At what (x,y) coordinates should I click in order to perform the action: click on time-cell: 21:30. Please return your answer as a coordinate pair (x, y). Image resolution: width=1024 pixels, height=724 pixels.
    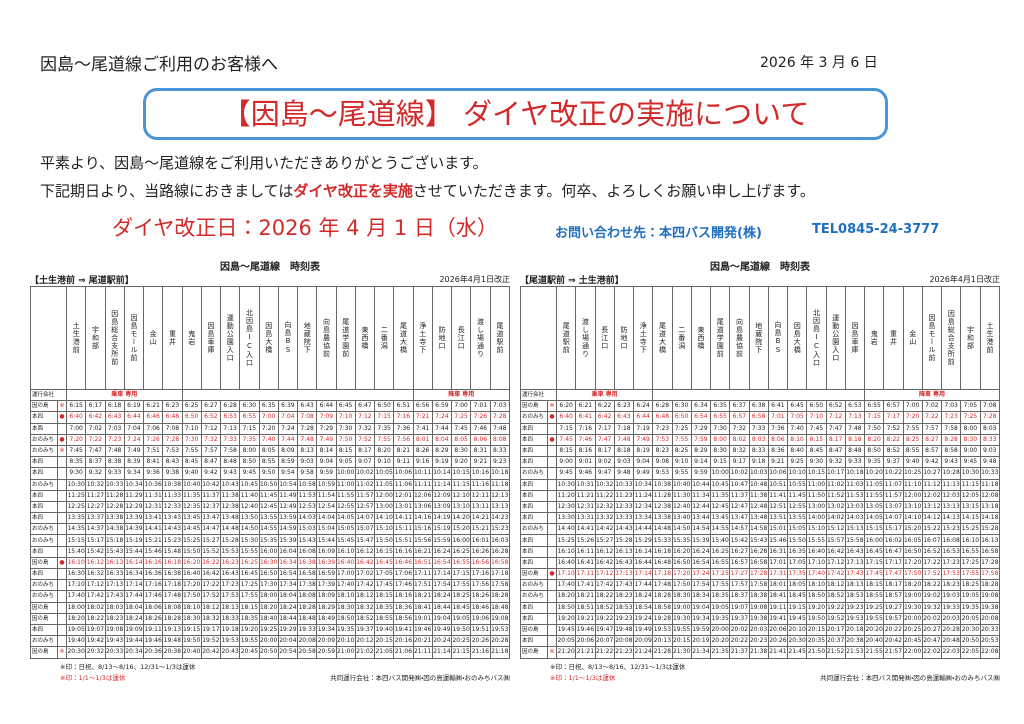
    Looking at the image, I should click on (681, 652).